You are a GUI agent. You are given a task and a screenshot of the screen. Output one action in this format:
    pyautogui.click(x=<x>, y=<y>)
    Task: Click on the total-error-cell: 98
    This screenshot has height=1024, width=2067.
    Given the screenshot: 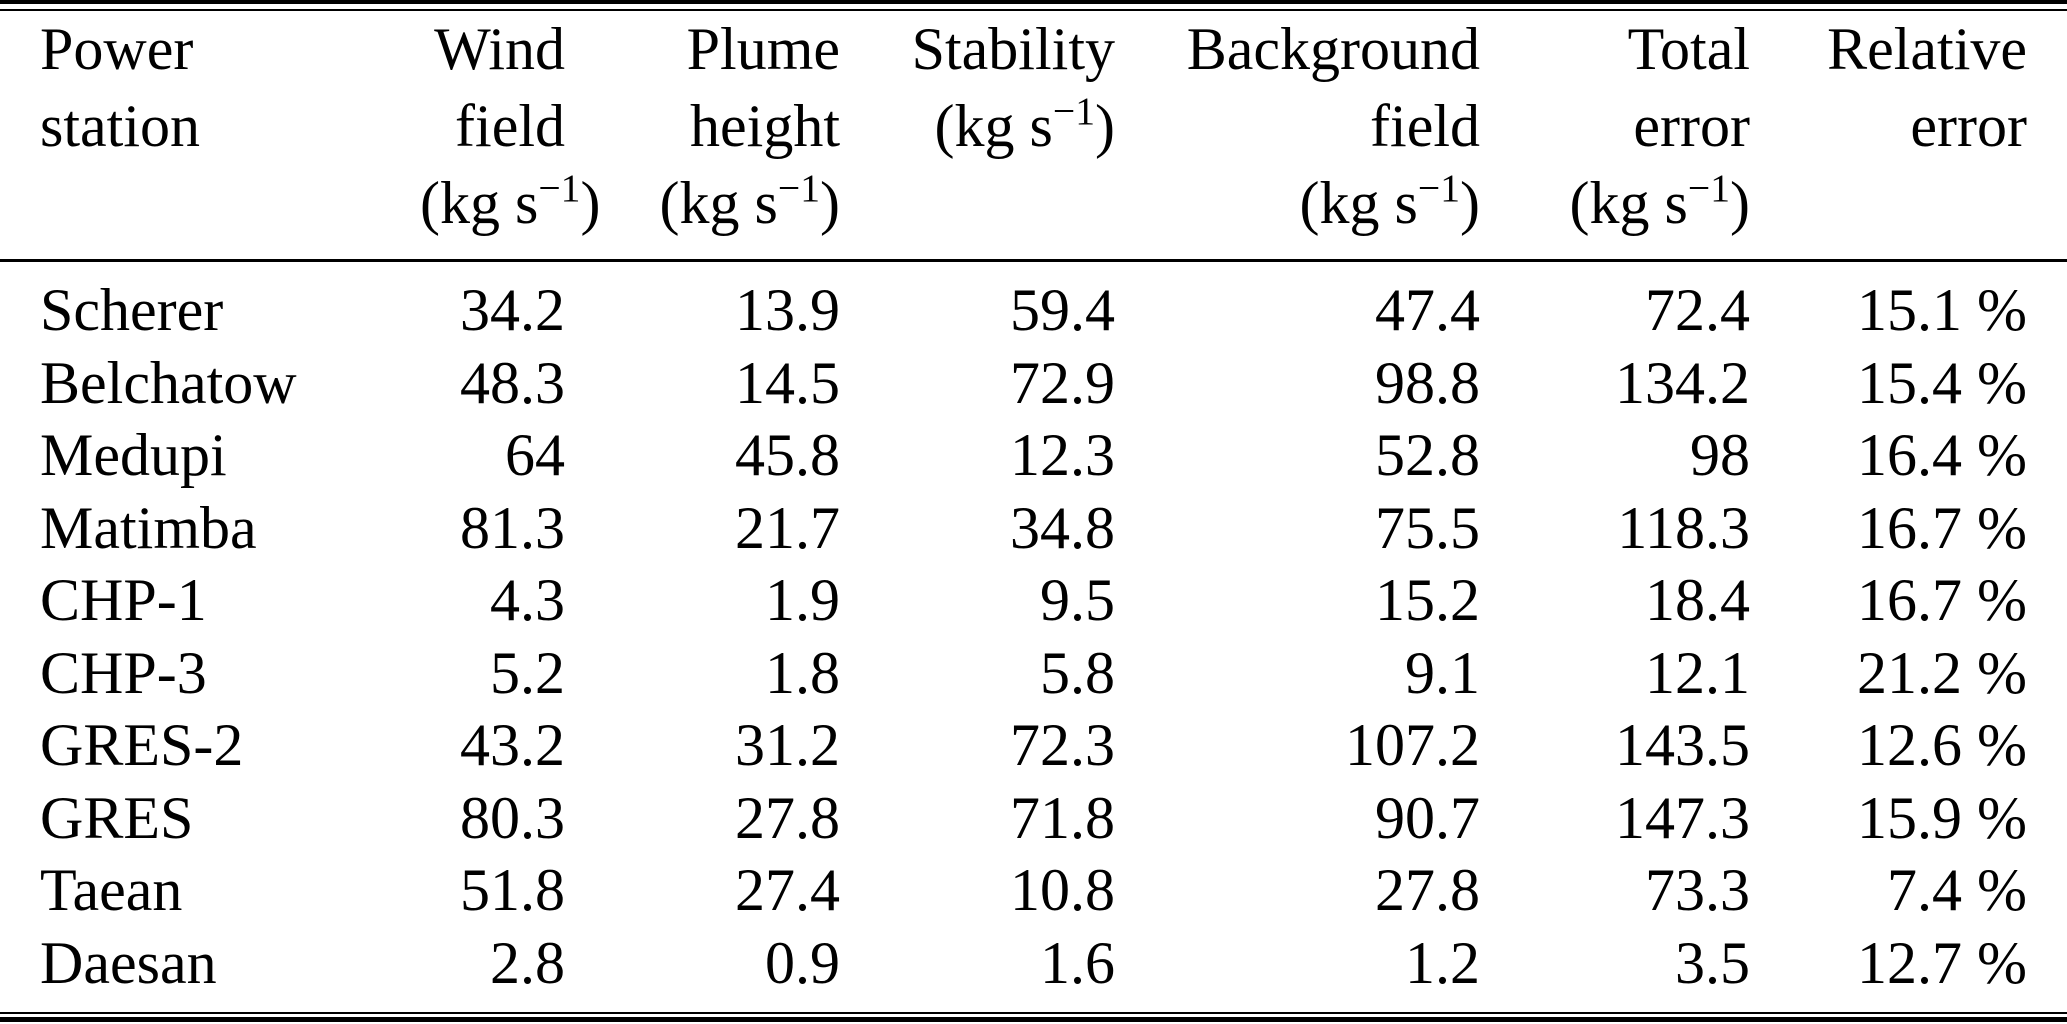 What is the action you would take?
    pyautogui.click(x=1720, y=455)
    